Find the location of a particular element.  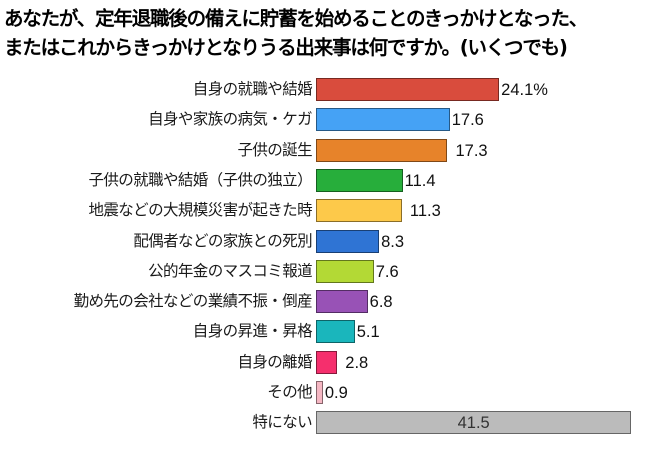

category-label: 特にない is located at coordinates (282, 422).